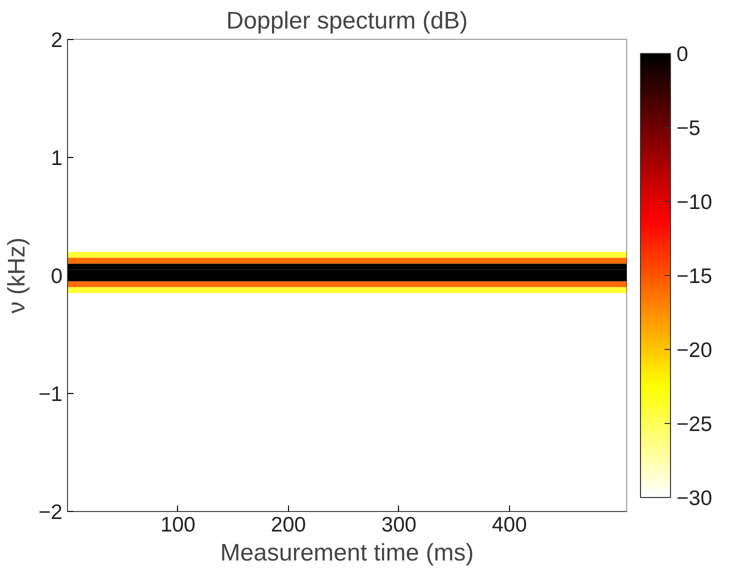 The width and height of the screenshot is (729, 569). Describe the element at coordinates (347, 21) in the screenshot. I see `chart-title: Doppler specturm (dB)` at that location.